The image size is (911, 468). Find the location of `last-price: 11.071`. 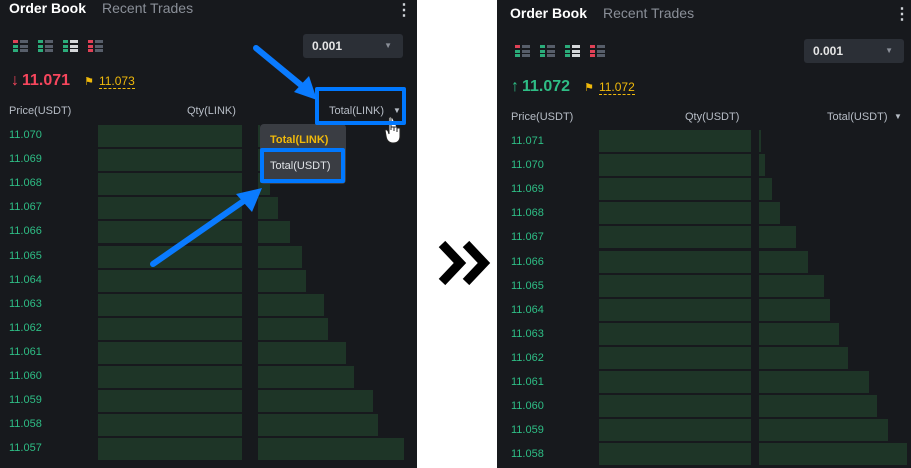

last-price: 11.071 is located at coordinates (46, 80).